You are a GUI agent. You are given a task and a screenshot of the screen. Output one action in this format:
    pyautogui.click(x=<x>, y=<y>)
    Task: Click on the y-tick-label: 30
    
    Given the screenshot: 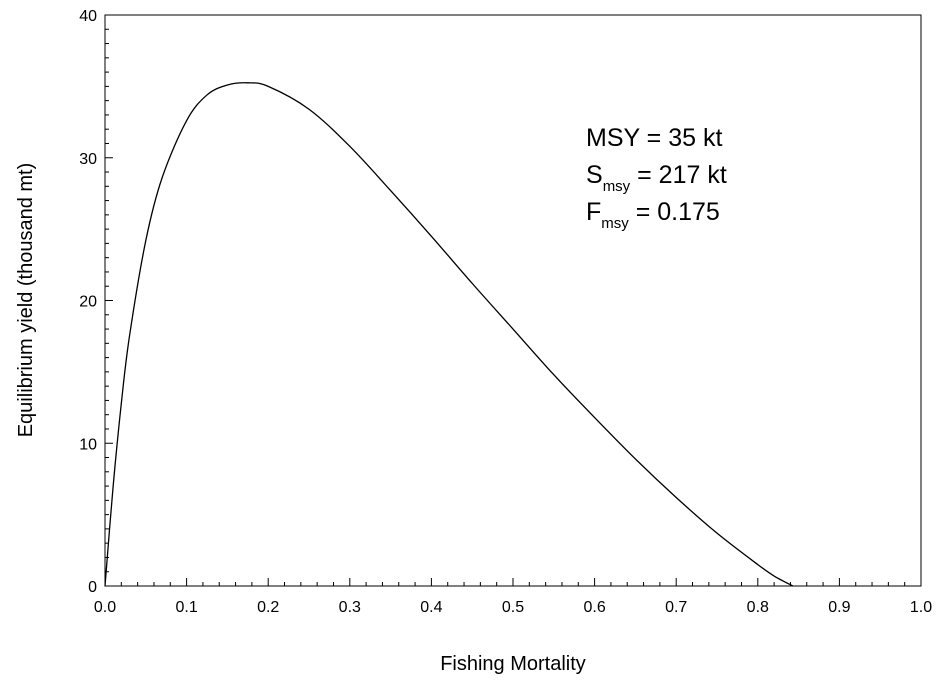 What is the action you would take?
    pyautogui.click(x=88, y=159)
    